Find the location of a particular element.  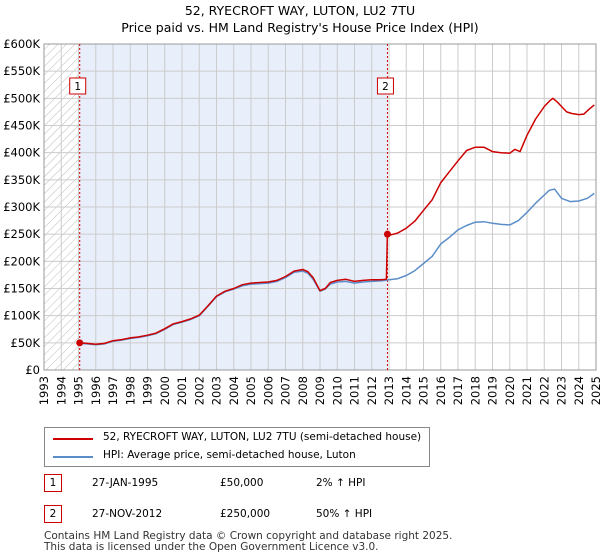

x-tick-label: 2019 is located at coordinates (493, 390).